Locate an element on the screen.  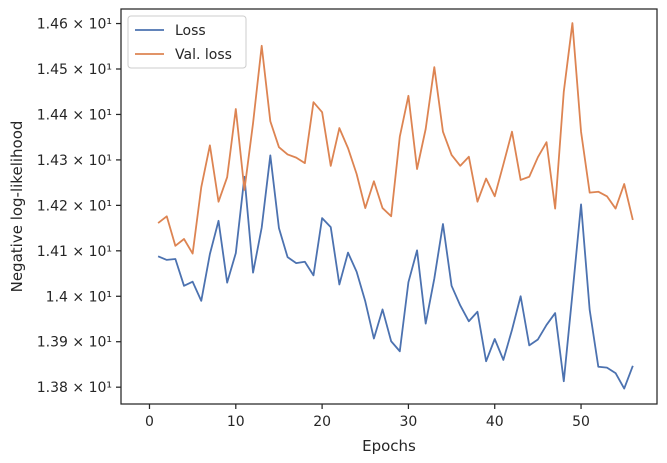
x-axis-ticks: 0 10 20 30 40 50 is located at coordinates (367, 417).